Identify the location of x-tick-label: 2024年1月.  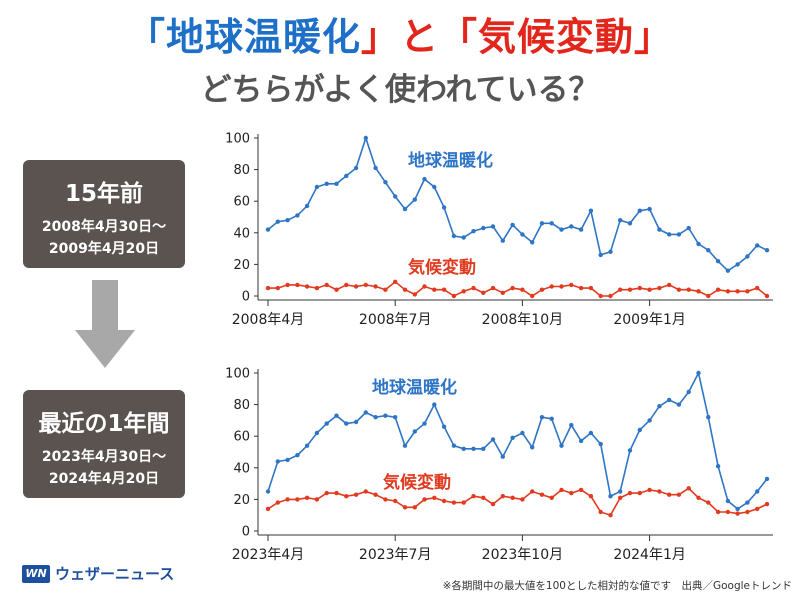
(649, 555).